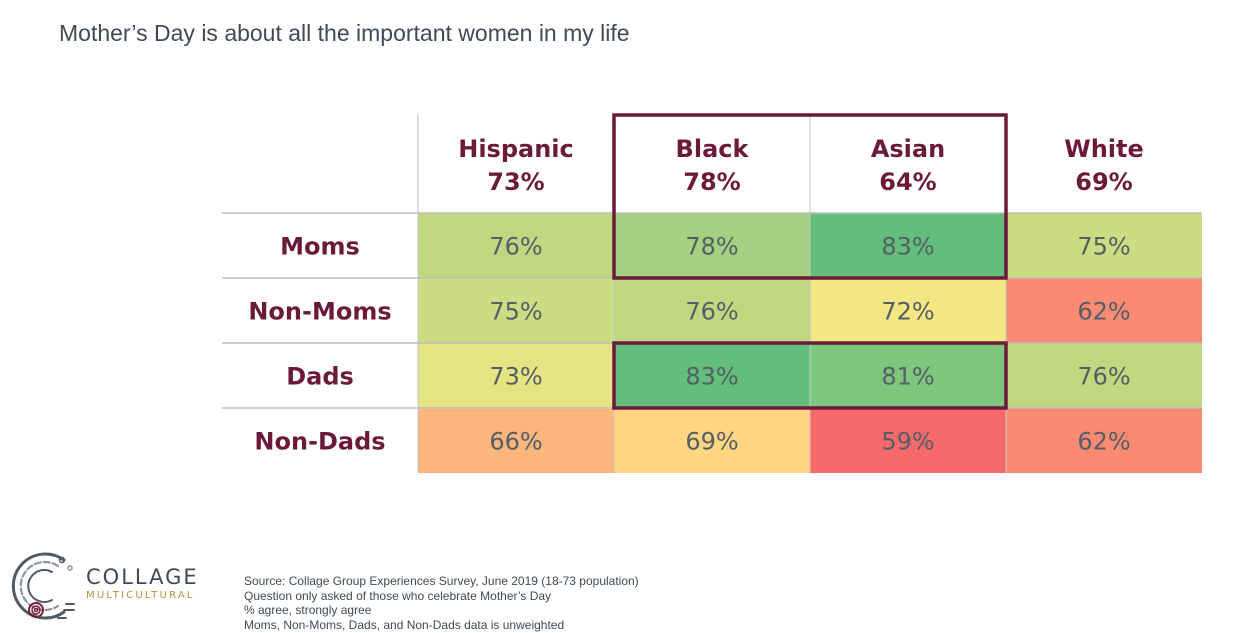 The image size is (1243, 633). What do you see at coordinates (908, 149) in the screenshot?
I see `column-header-asian: Asian` at bounding box center [908, 149].